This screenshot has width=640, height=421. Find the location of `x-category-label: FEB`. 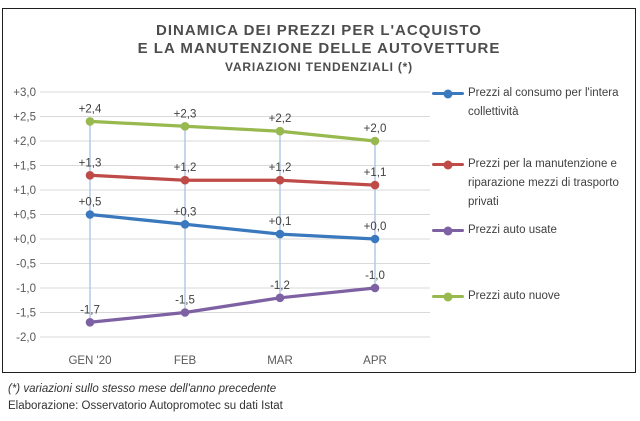

x-category-label: FEB is located at coordinates (185, 361).